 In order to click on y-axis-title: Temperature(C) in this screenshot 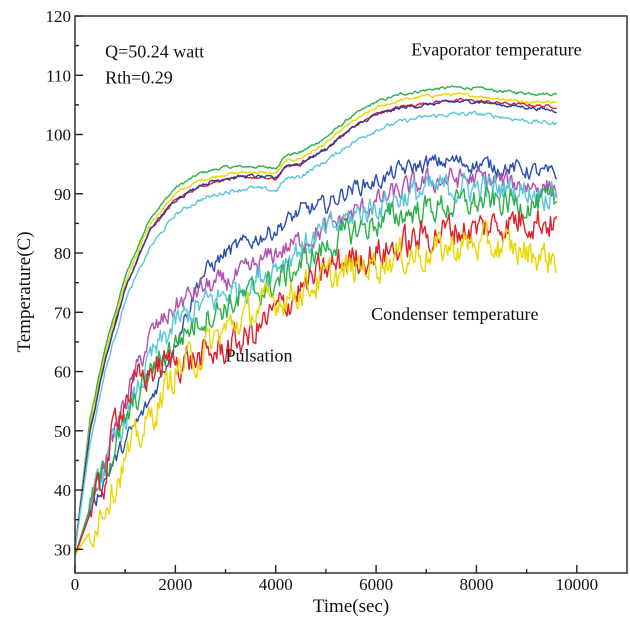, I will do `click(24, 291)`.